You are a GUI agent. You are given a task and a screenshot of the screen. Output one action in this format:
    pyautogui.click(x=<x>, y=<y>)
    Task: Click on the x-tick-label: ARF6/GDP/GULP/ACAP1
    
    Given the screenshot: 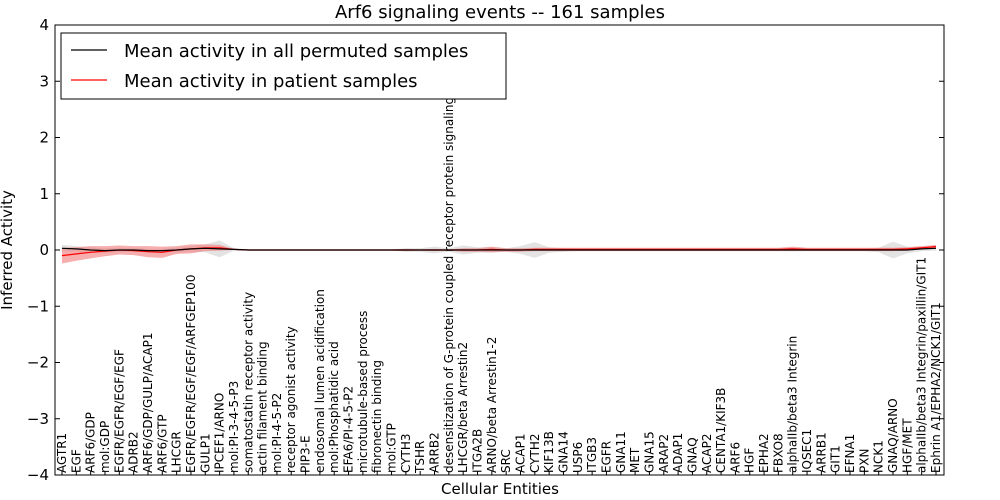 What is the action you would take?
    pyautogui.click(x=148, y=403)
    